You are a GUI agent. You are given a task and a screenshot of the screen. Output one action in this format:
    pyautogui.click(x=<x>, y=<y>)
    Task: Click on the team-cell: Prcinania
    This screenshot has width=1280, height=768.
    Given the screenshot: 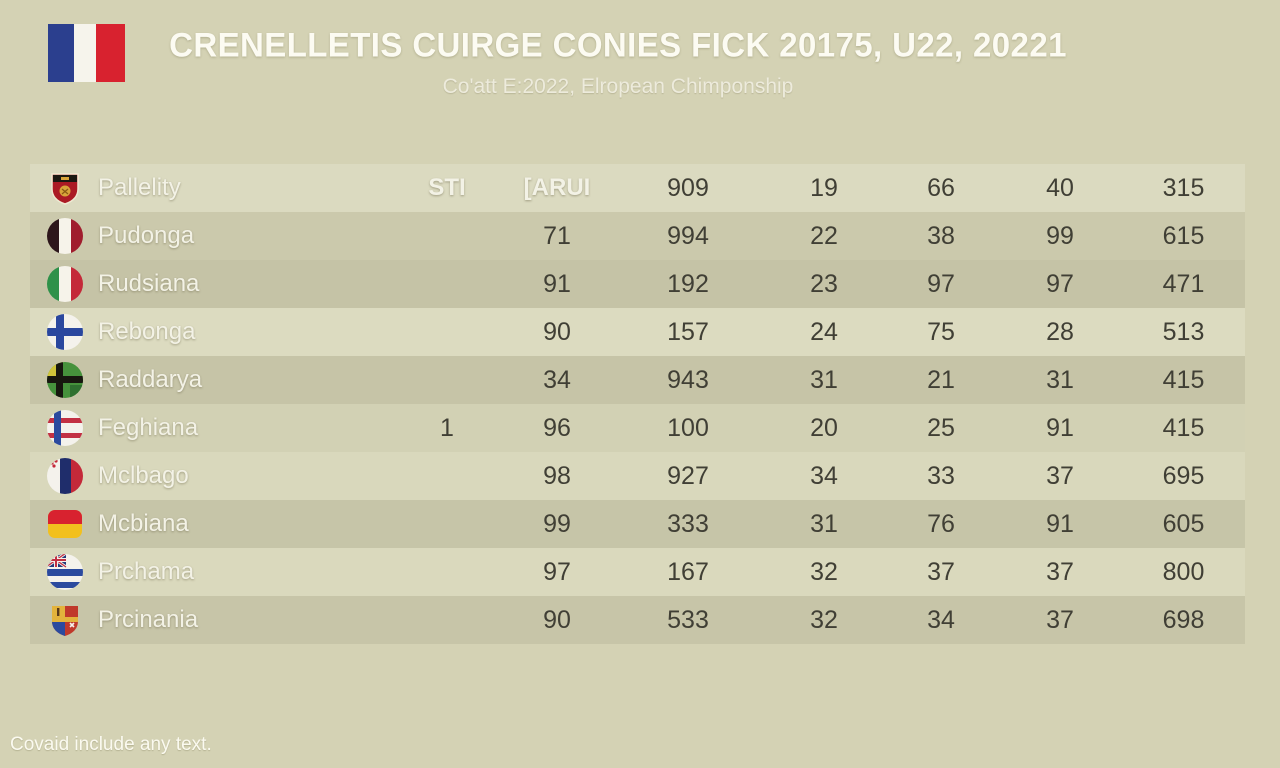 What is the action you would take?
    pyautogui.click(x=211, y=620)
    